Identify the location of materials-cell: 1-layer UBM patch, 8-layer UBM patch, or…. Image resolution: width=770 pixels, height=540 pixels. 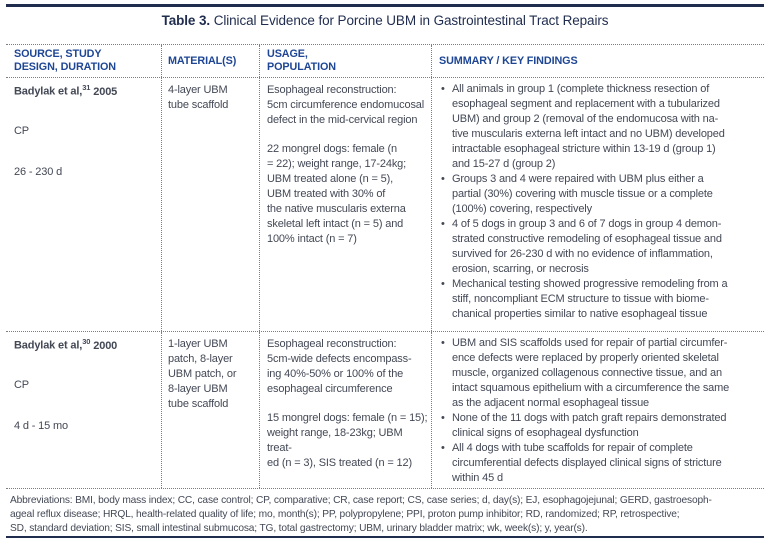
(211, 410).